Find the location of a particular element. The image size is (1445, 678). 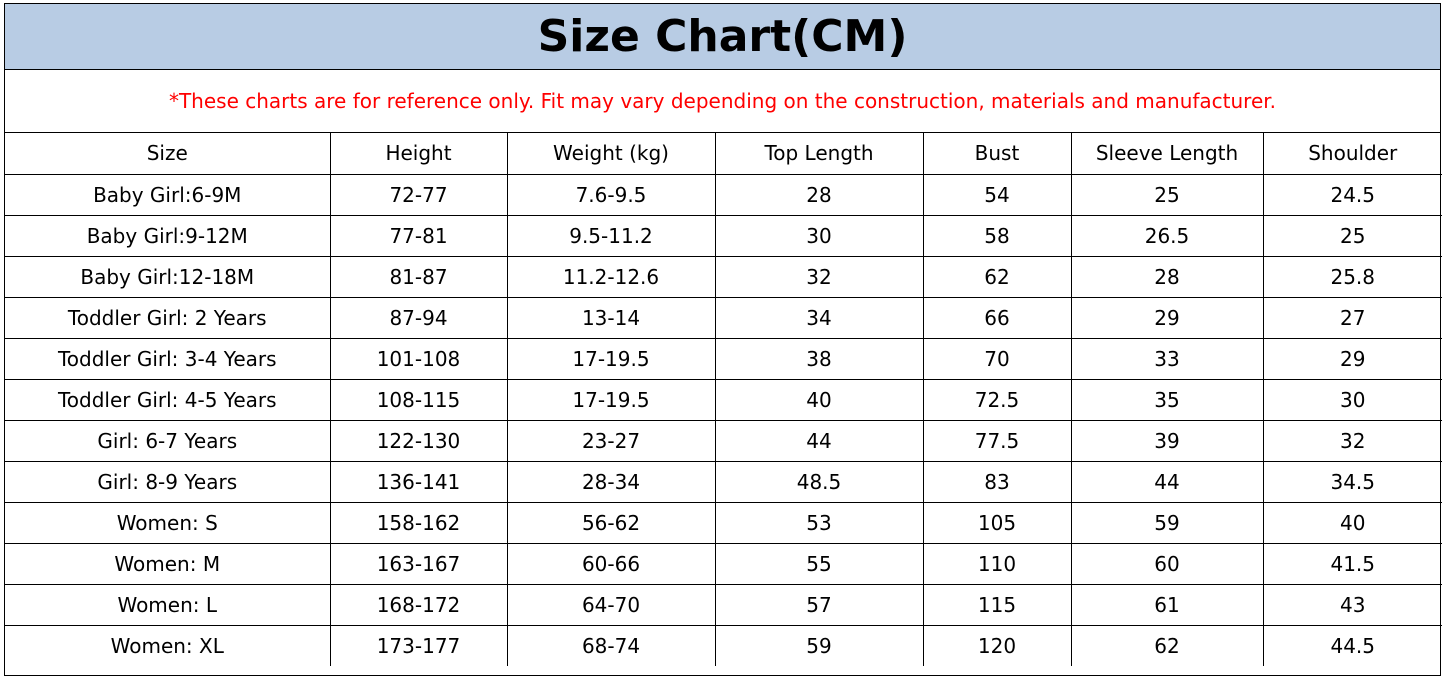

cell-size: Toddler Girl: 3-4 Years is located at coordinates (168, 359).